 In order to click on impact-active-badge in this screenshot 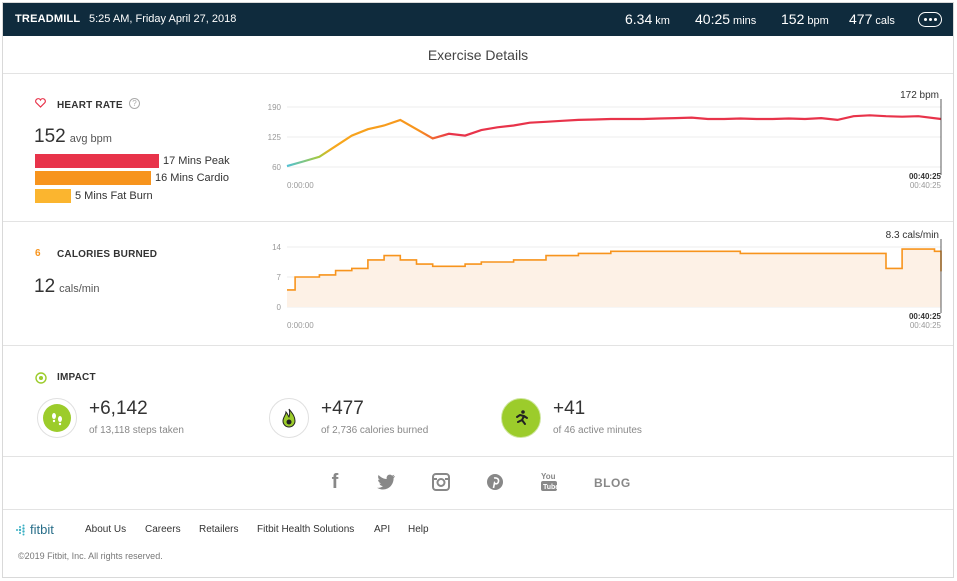, I will do `click(521, 418)`.